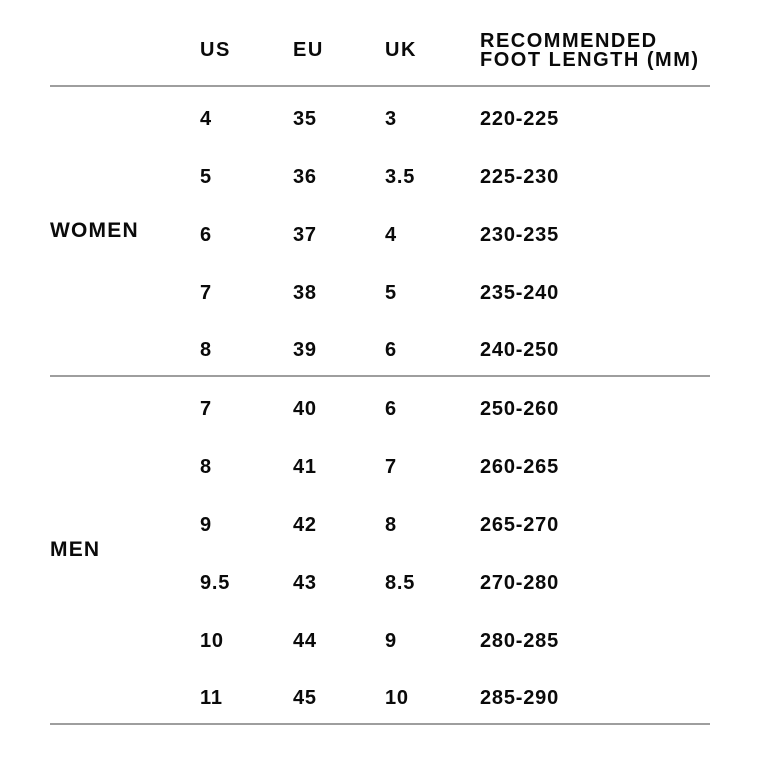 The height and width of the screenshot is (760, 760). What do you see at coordinates (380, 347) in the screenshot?
I see `table-row: 8 39 6 240-250` at bounding box center [380, 347].